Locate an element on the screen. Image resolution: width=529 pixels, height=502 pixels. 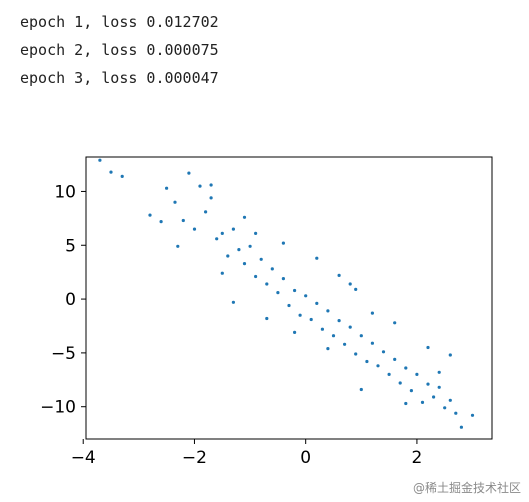
x-tick-label-2: 0 is located at coordinates (305, 458).